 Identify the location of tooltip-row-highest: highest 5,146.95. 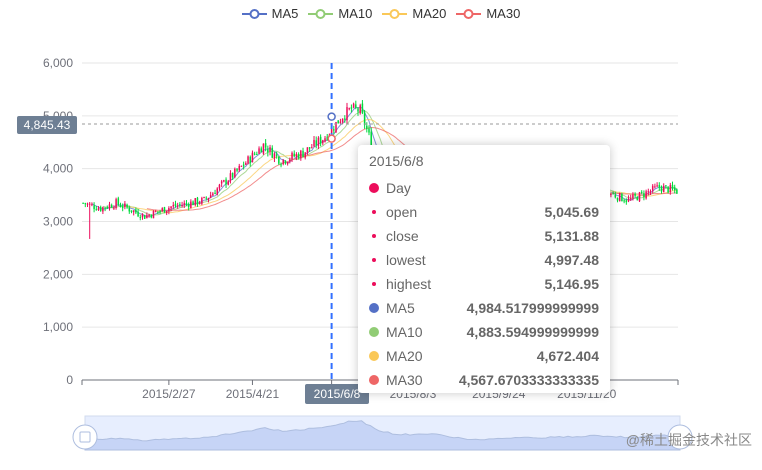
(484, 284).